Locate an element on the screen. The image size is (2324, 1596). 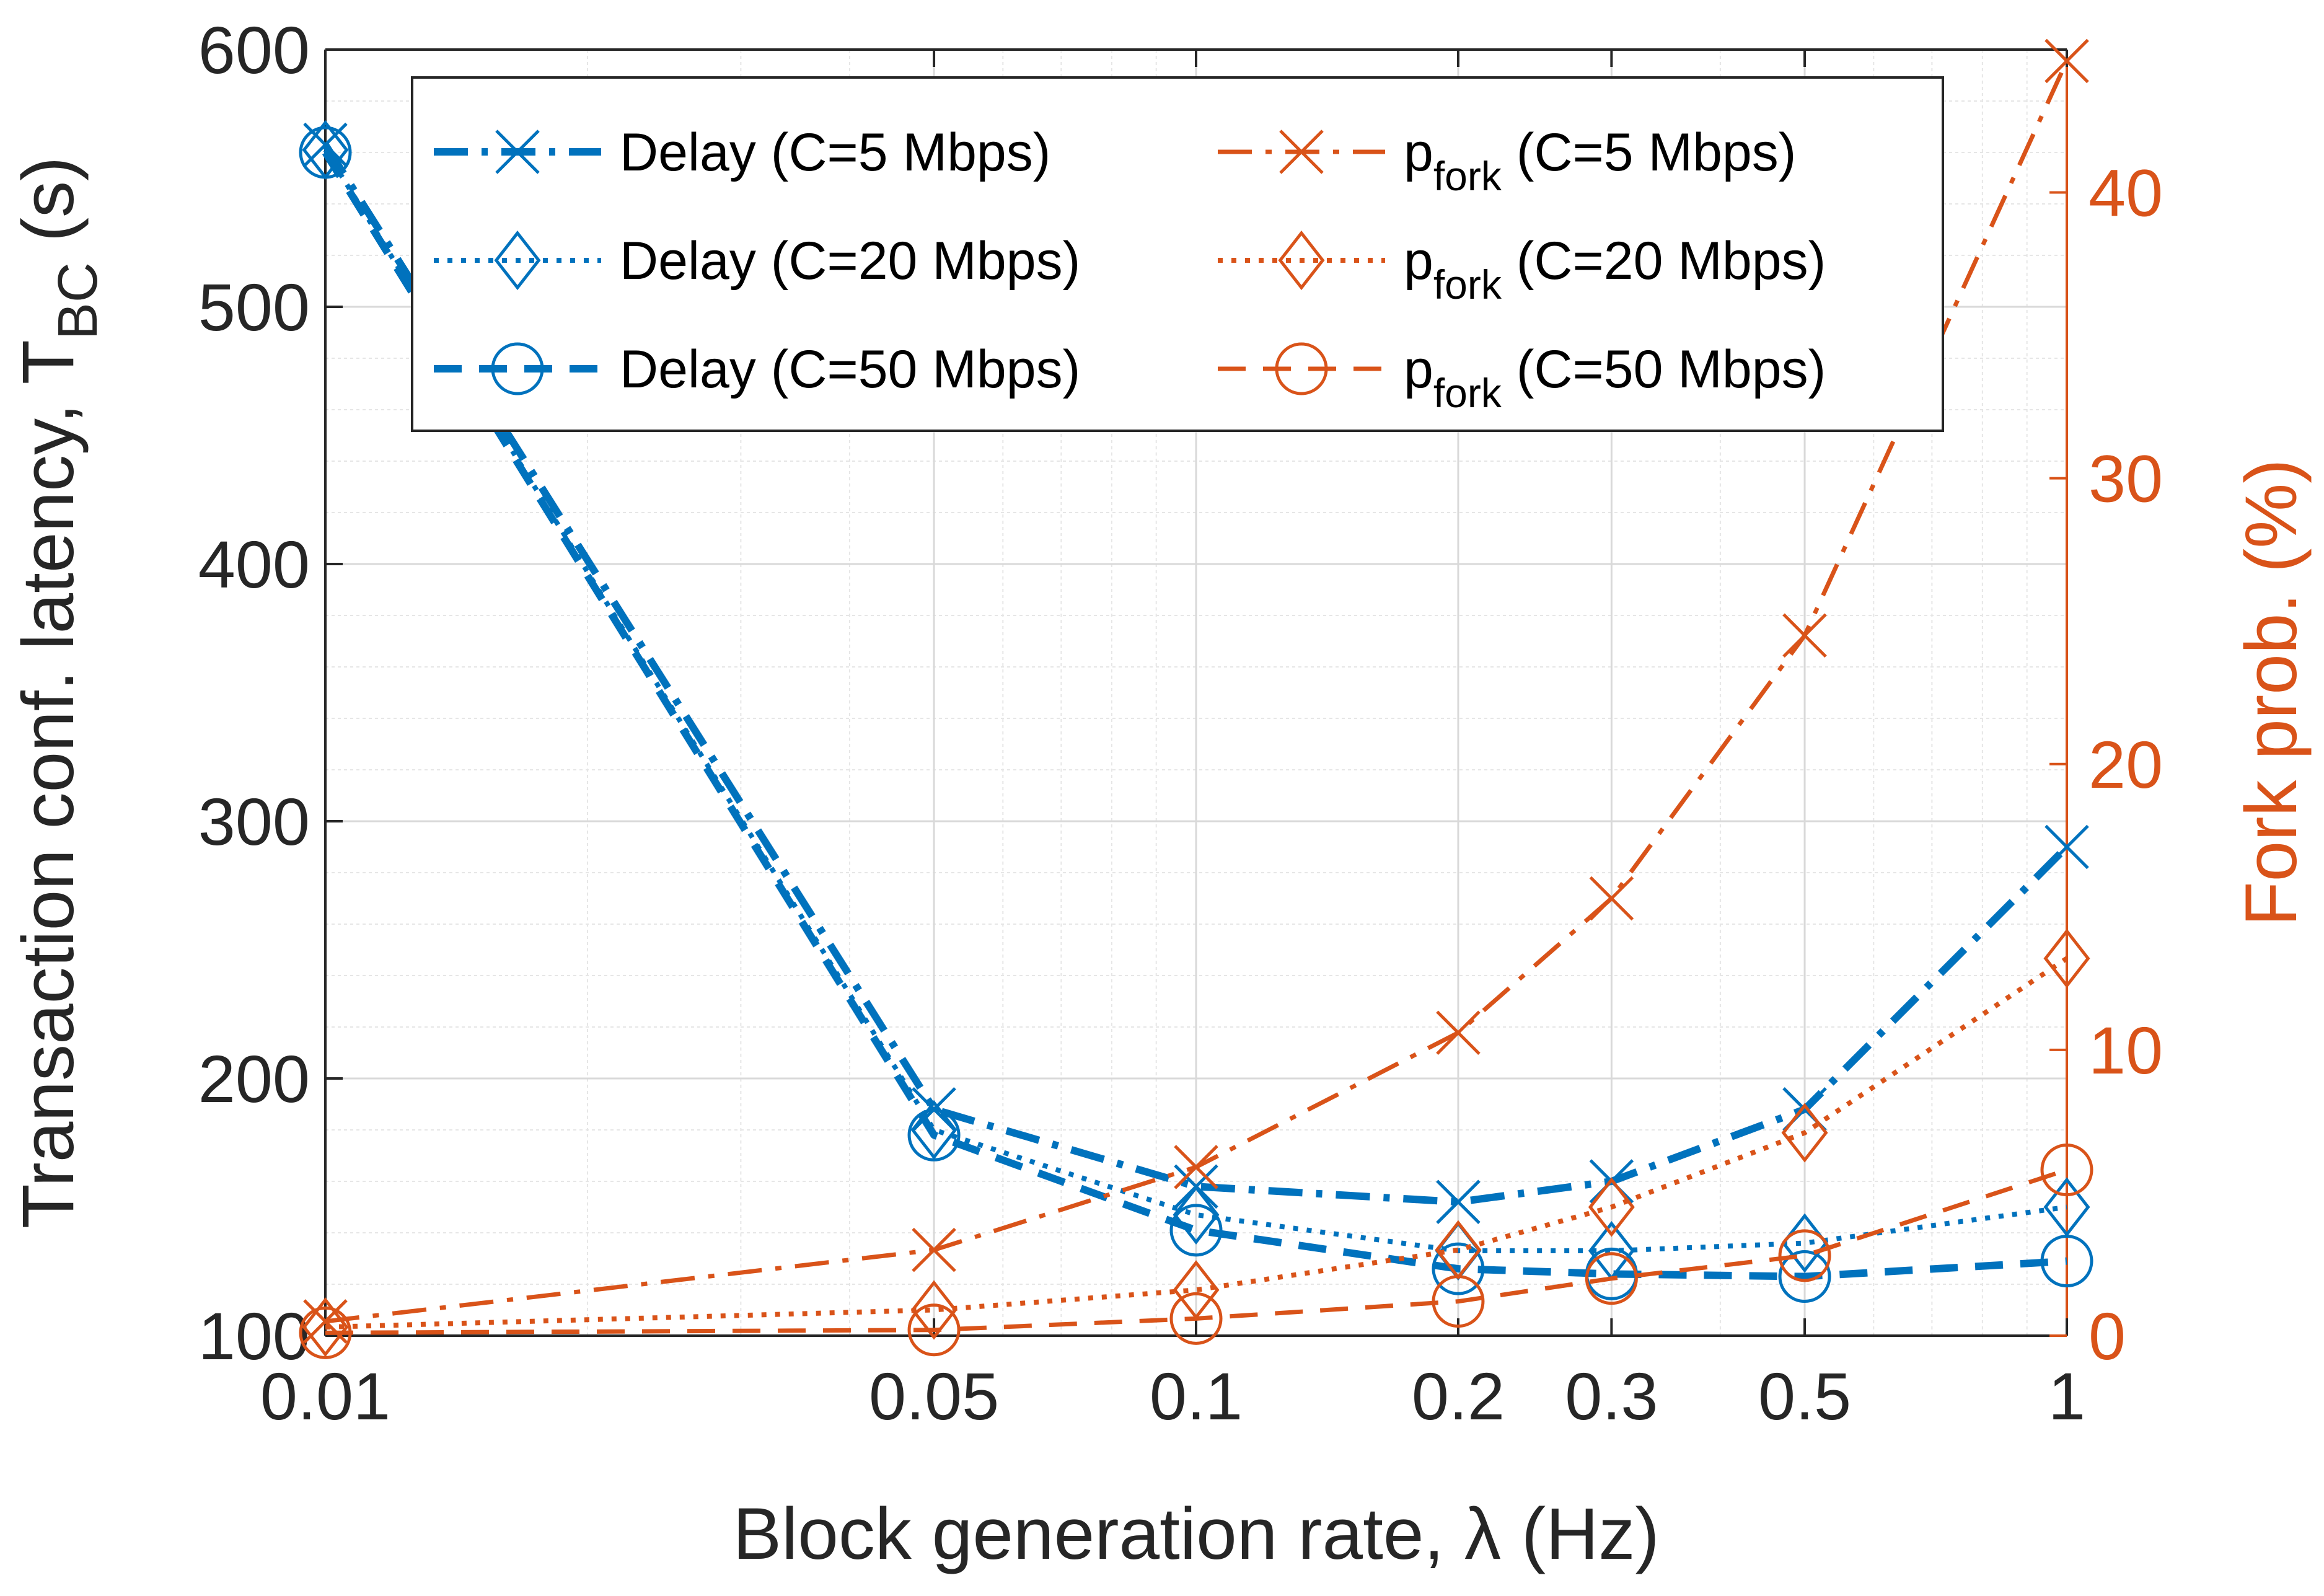
legend-label: pfork (C=20 Mbps) is located at coordinates (1615, 269).